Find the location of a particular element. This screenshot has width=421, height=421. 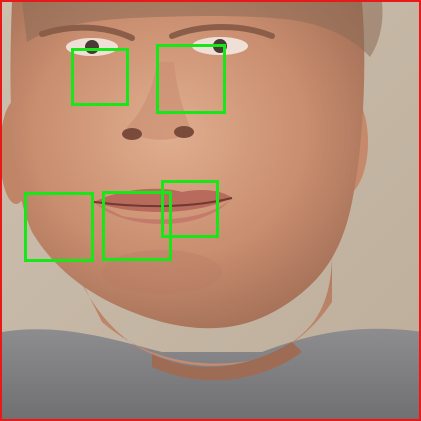

region-box-left-cheek is located at coordinates (59, 227).